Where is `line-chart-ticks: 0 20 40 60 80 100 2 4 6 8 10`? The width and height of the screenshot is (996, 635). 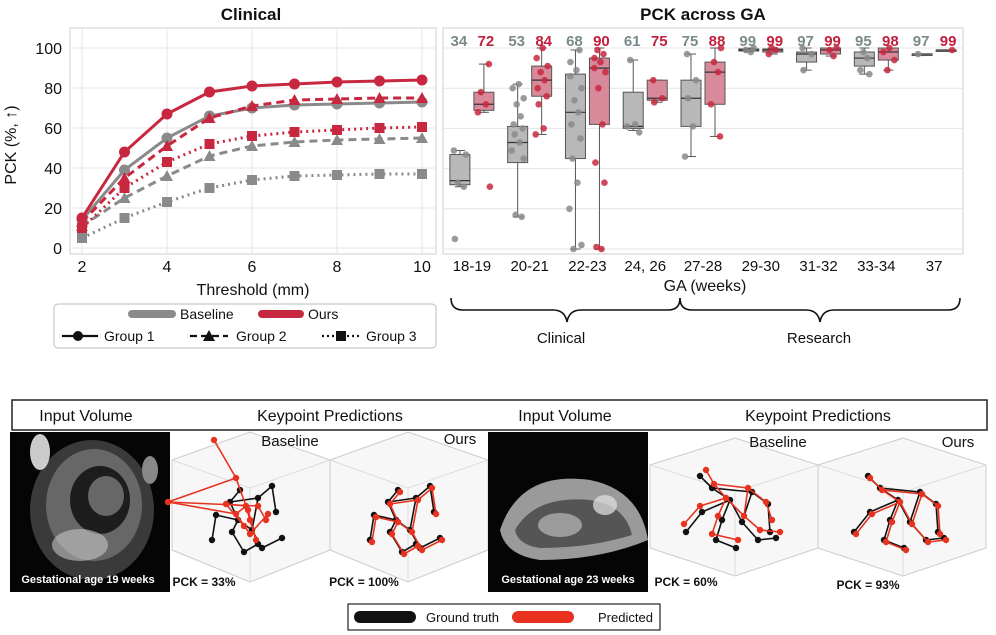
line-chart-ticks: 0 20 40 60 80 100 2 4 6 8 10 is located at coordinates (233, 158).